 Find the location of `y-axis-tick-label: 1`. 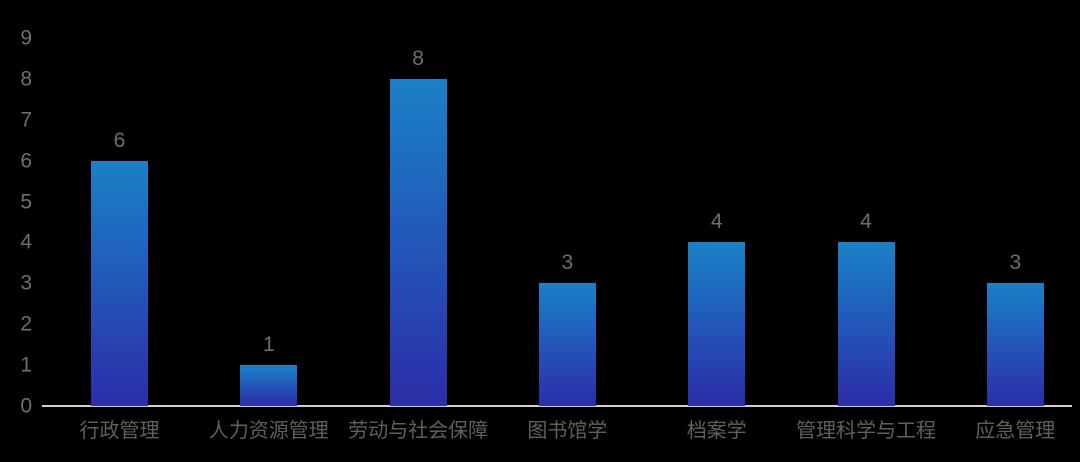

y-axis-tick-label: 1 is located at coordinates (26, 365).